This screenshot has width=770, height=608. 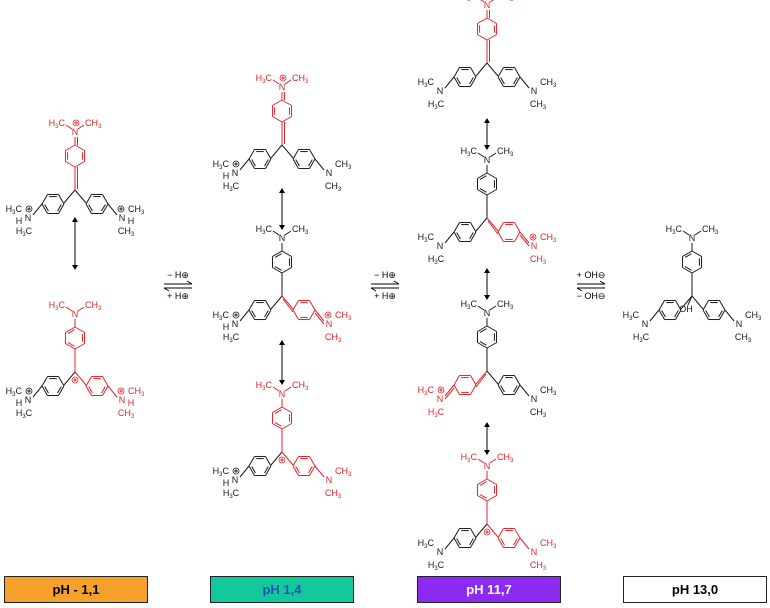 What do you see at coordinates (385, 285) in the screenshot?
I see `equilibrium-arrow: − H⊕ + H⊕` at bounding box center [385, 285].